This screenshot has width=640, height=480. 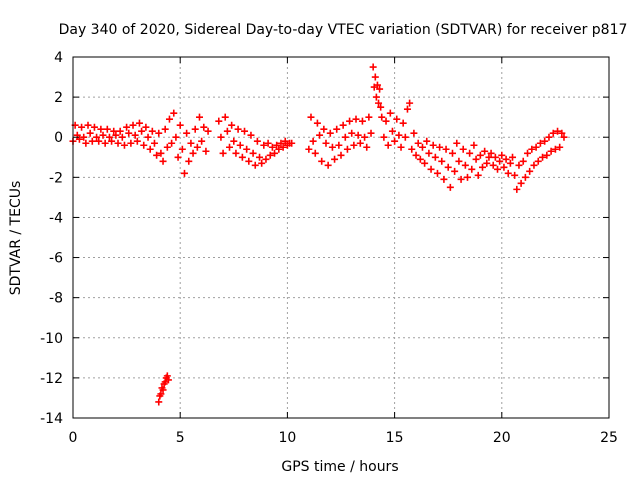 What do you see at coordinates (58, 58) in the screenshot?
I see `y-tick-label: 4` at bounding box center [58, 58].